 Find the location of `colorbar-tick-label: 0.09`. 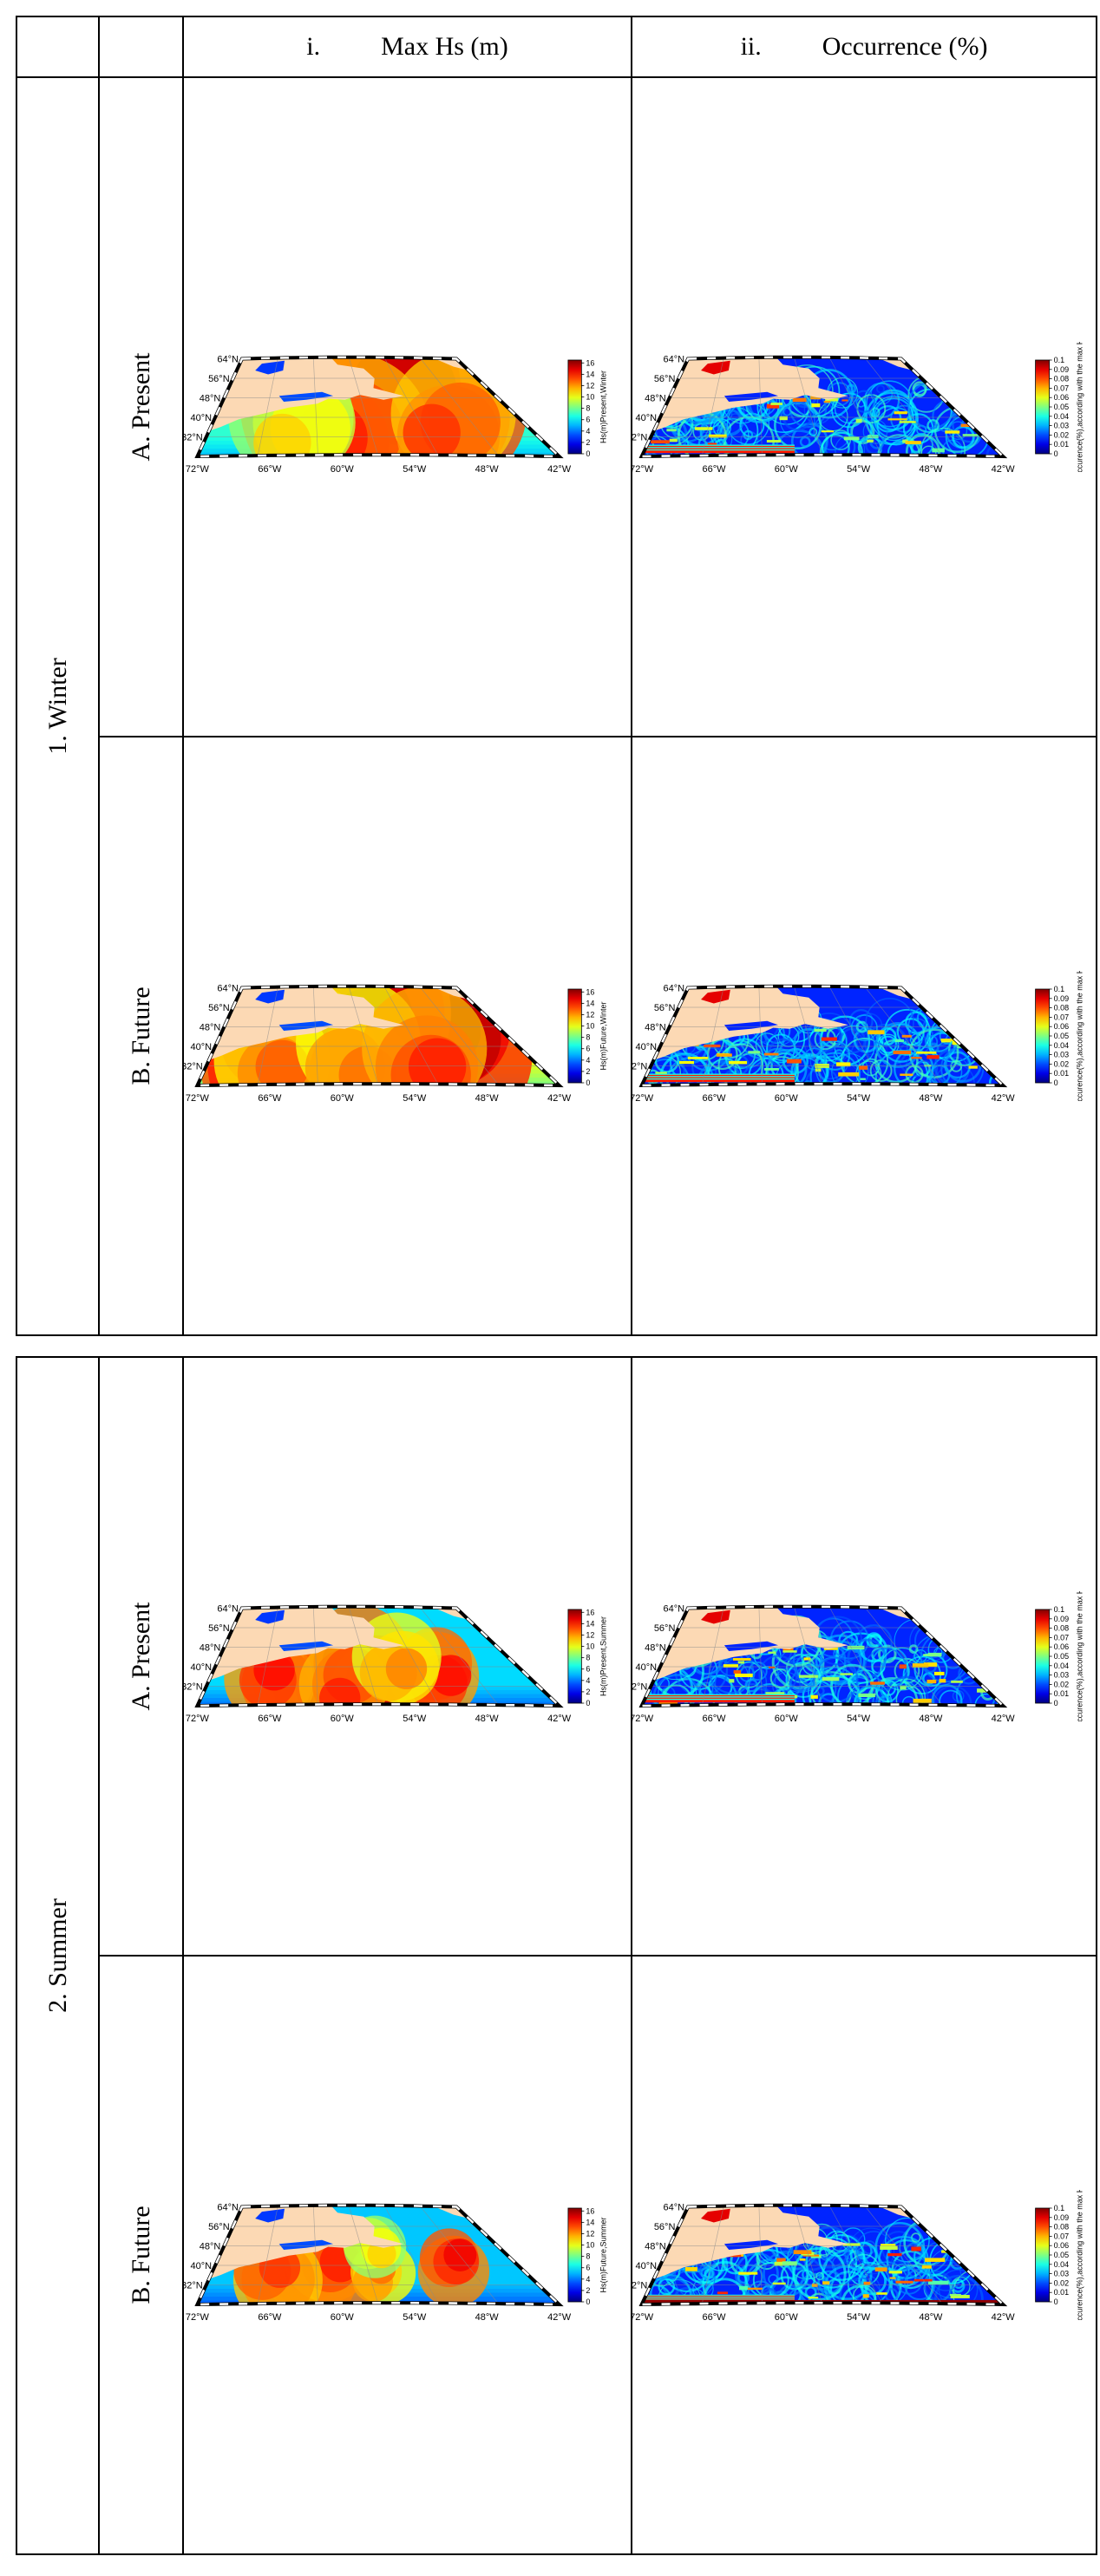

colorbar-tick-label: 0.09 is located at coordinates (1062, 369).